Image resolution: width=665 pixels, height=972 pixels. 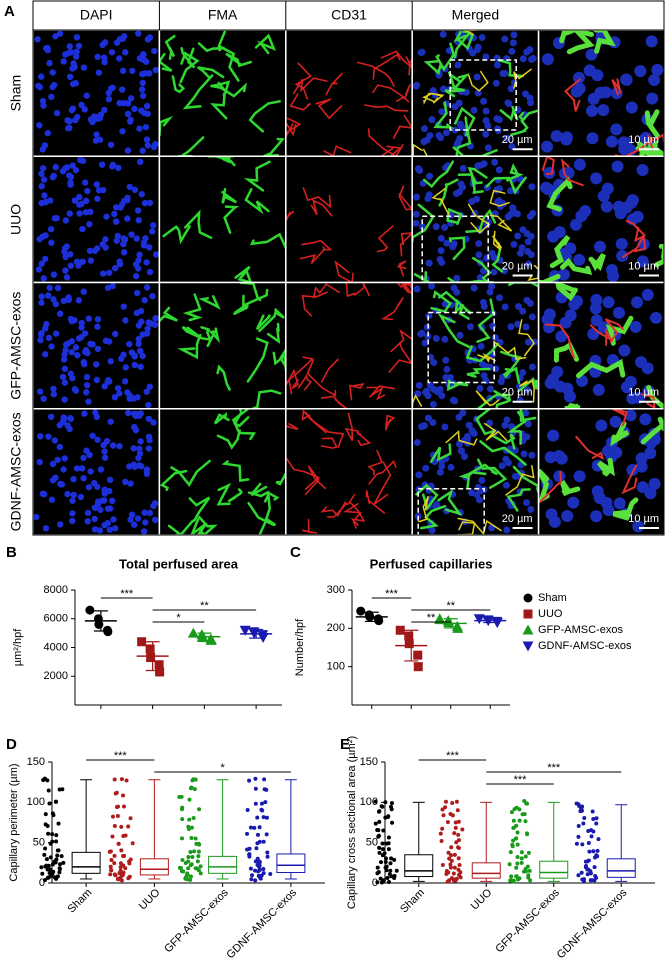 I want to click on micrograph, so click(x=601, y=93).